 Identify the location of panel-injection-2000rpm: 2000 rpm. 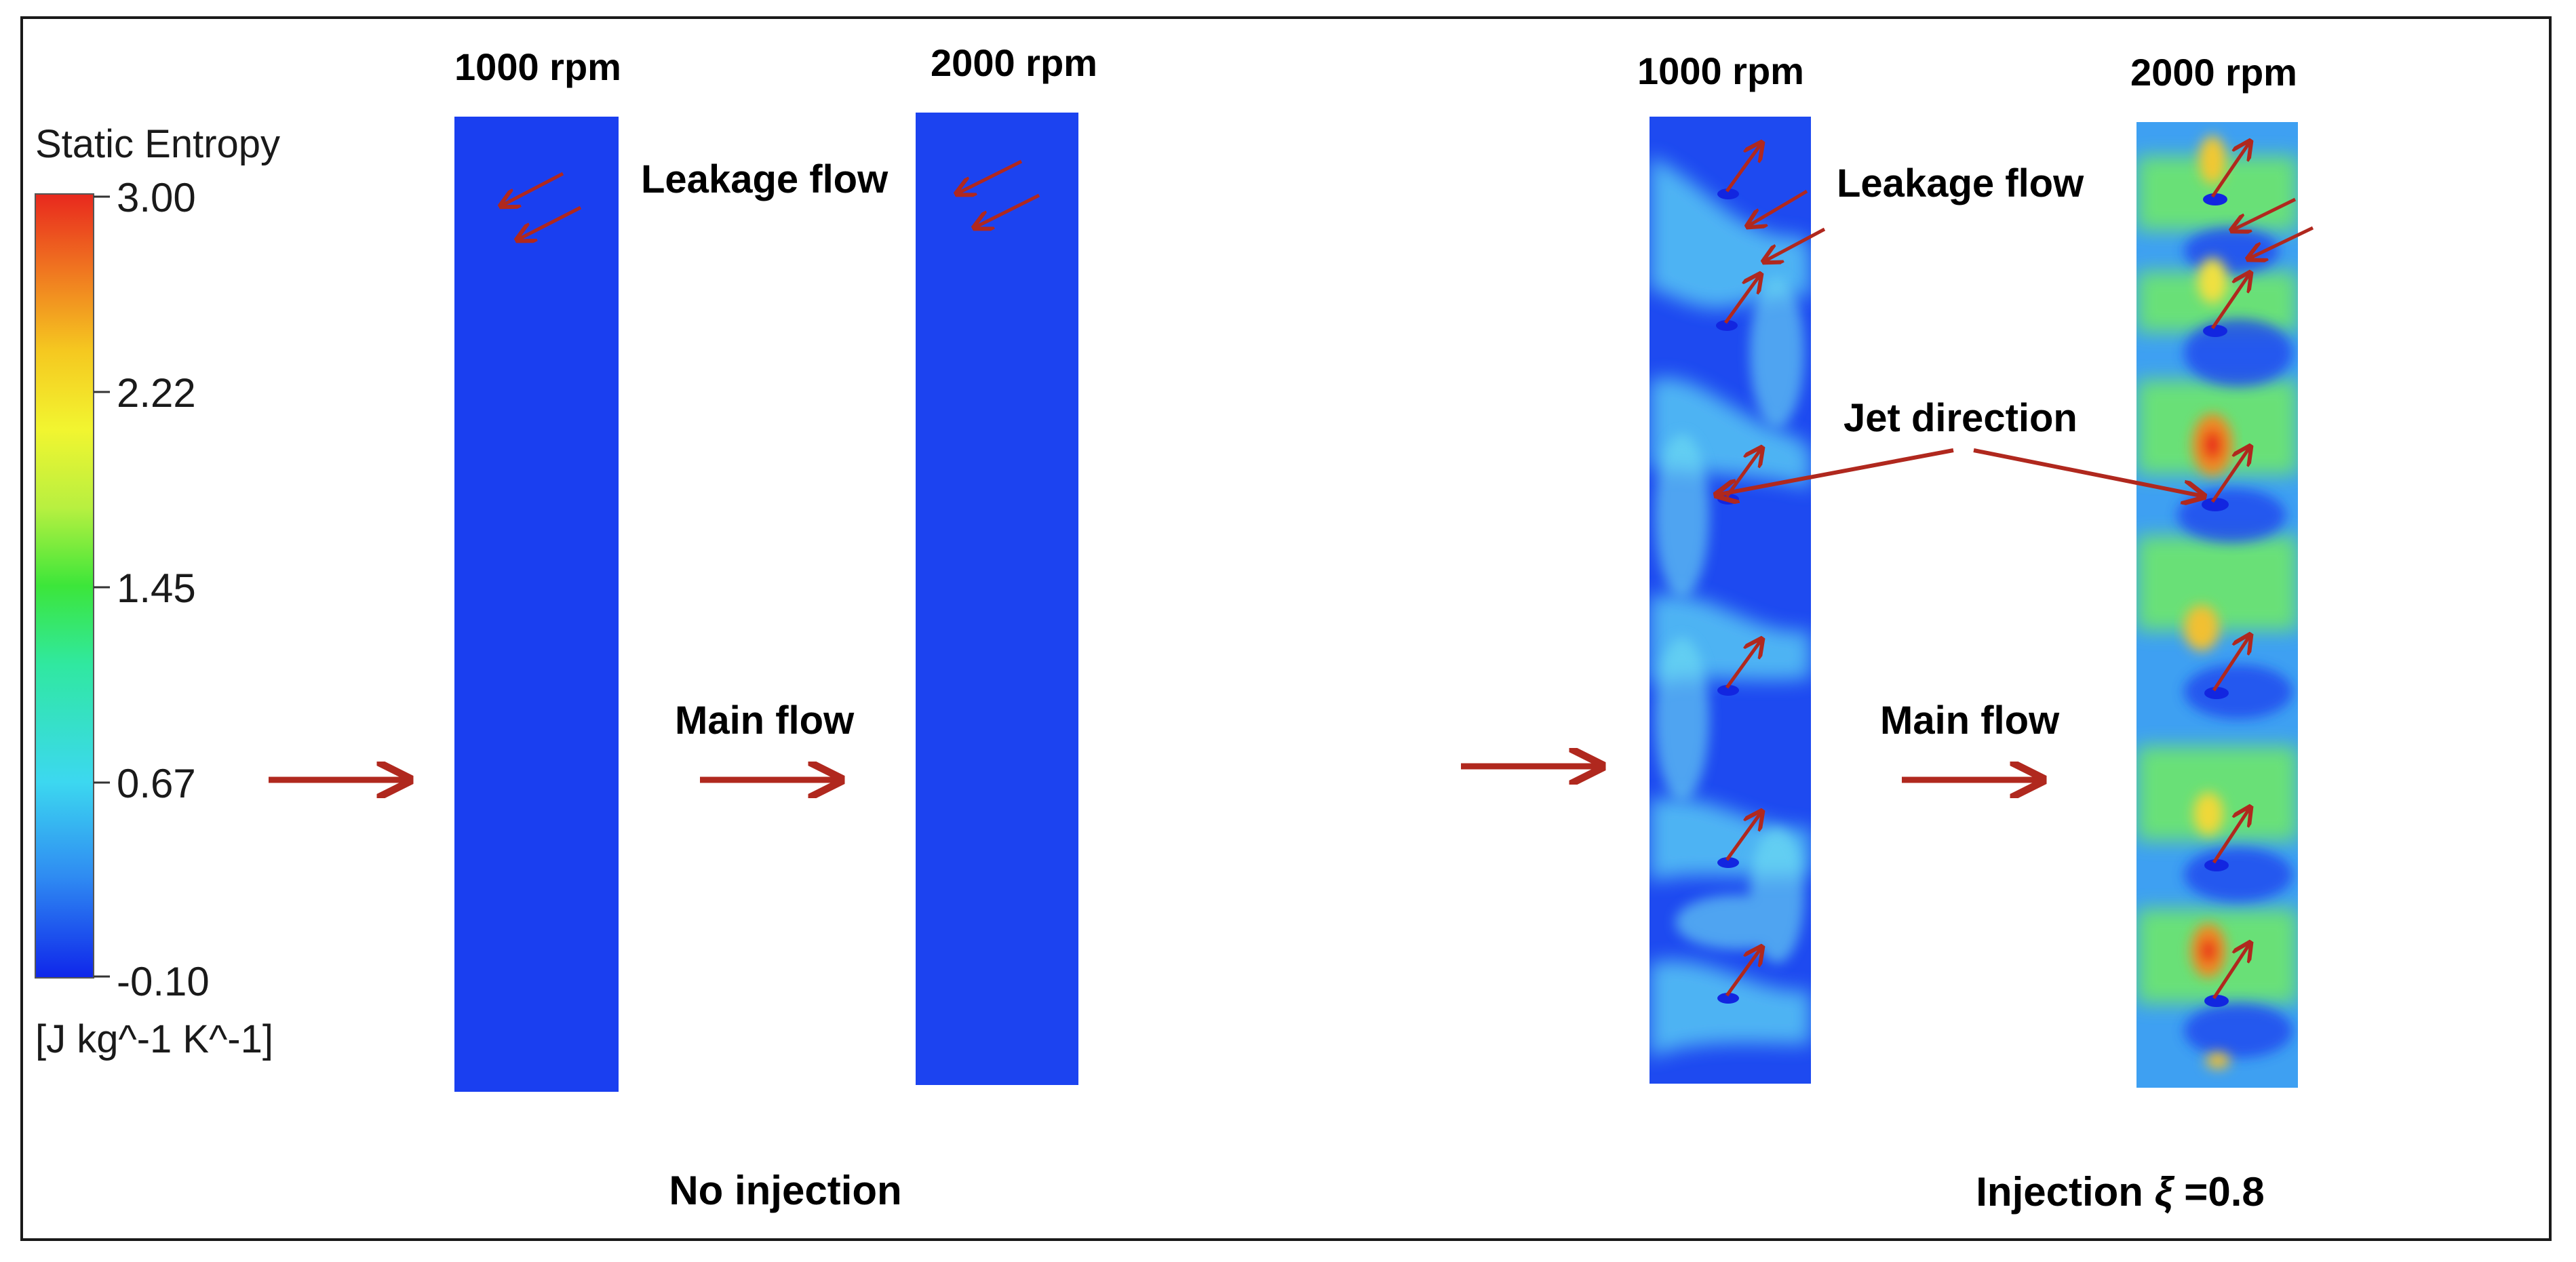
(2222, 569).